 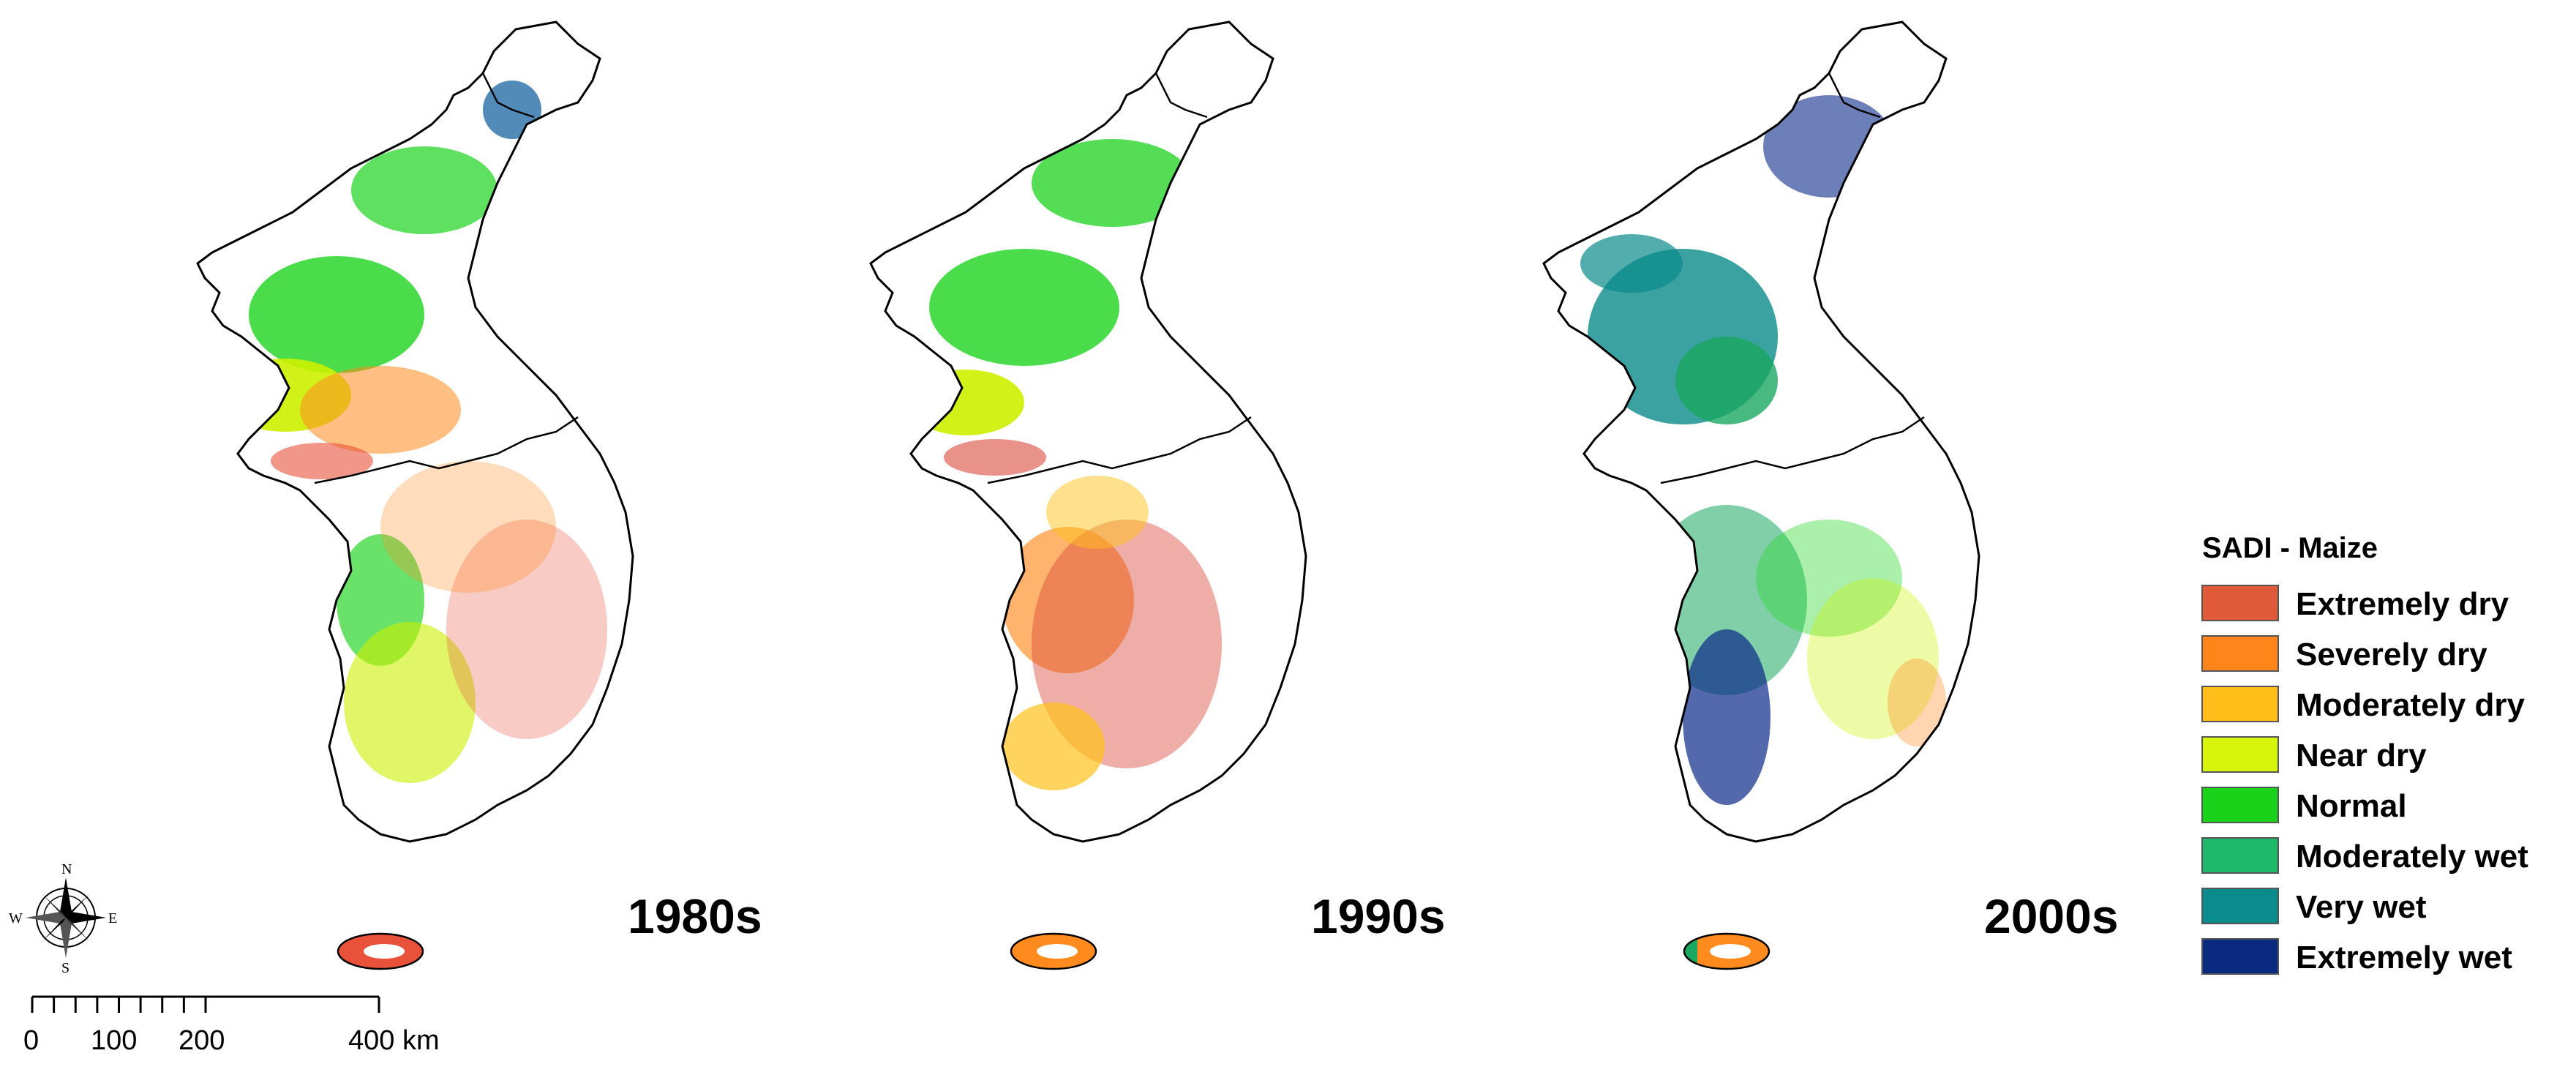 I want to click on legend-label-moderately-wet: Moderately wet, so click(x=2412, y=856).